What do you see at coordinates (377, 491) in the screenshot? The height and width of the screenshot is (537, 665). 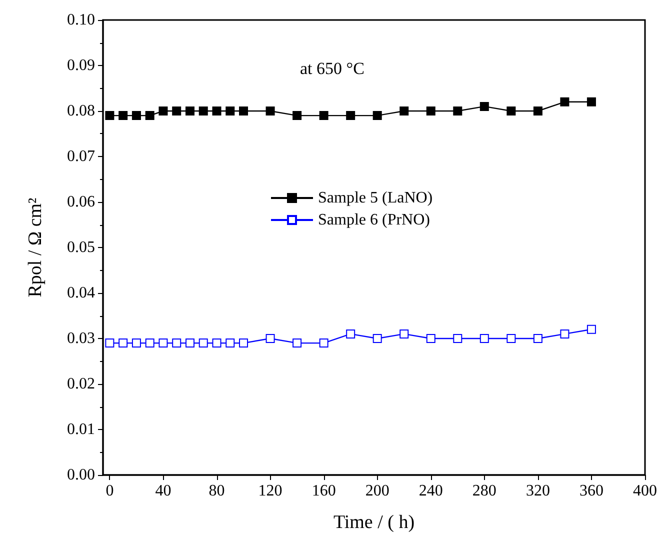 I see `x-tick-label: 200` at bounding box center [377, 491].